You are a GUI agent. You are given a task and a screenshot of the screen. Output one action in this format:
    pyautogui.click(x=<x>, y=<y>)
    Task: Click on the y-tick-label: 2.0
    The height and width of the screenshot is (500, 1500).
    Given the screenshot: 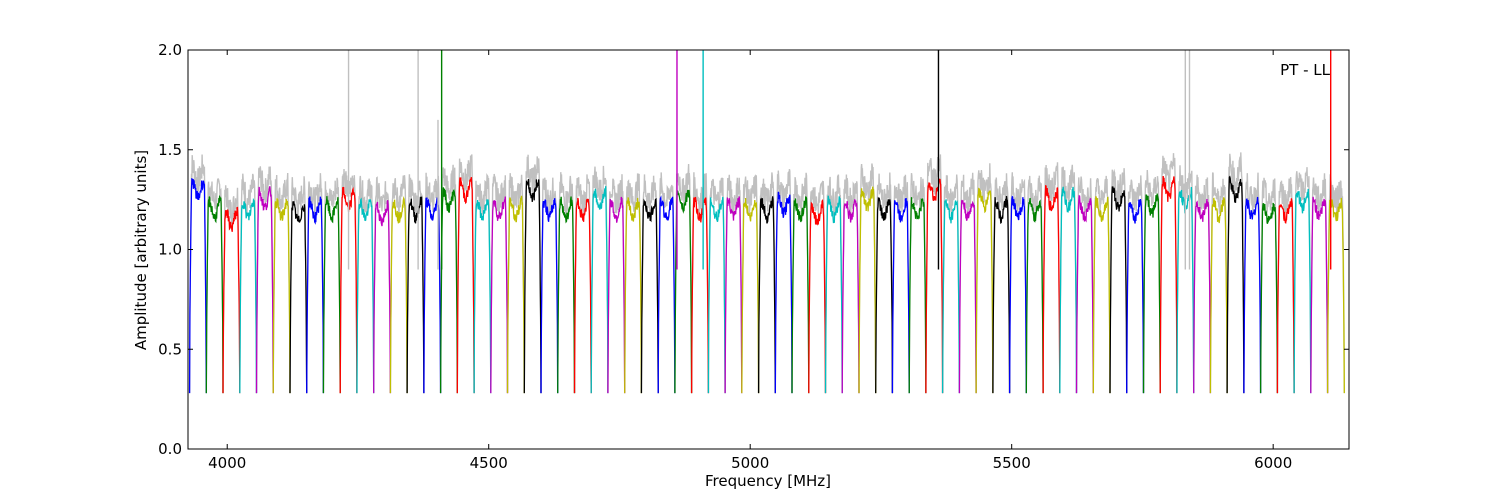 What is the action you would take?
    pyautogui.click(x=170, y=50)
    